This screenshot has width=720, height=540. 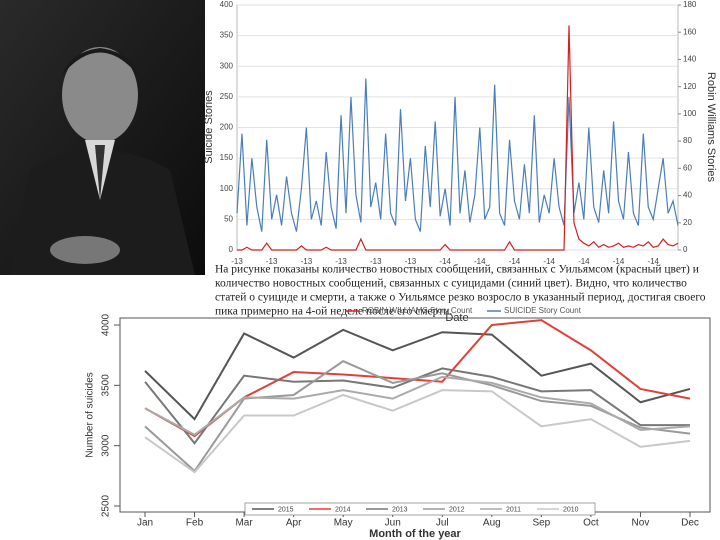 I want to click on x-axis-label: Date, so click(x=456, y=318).